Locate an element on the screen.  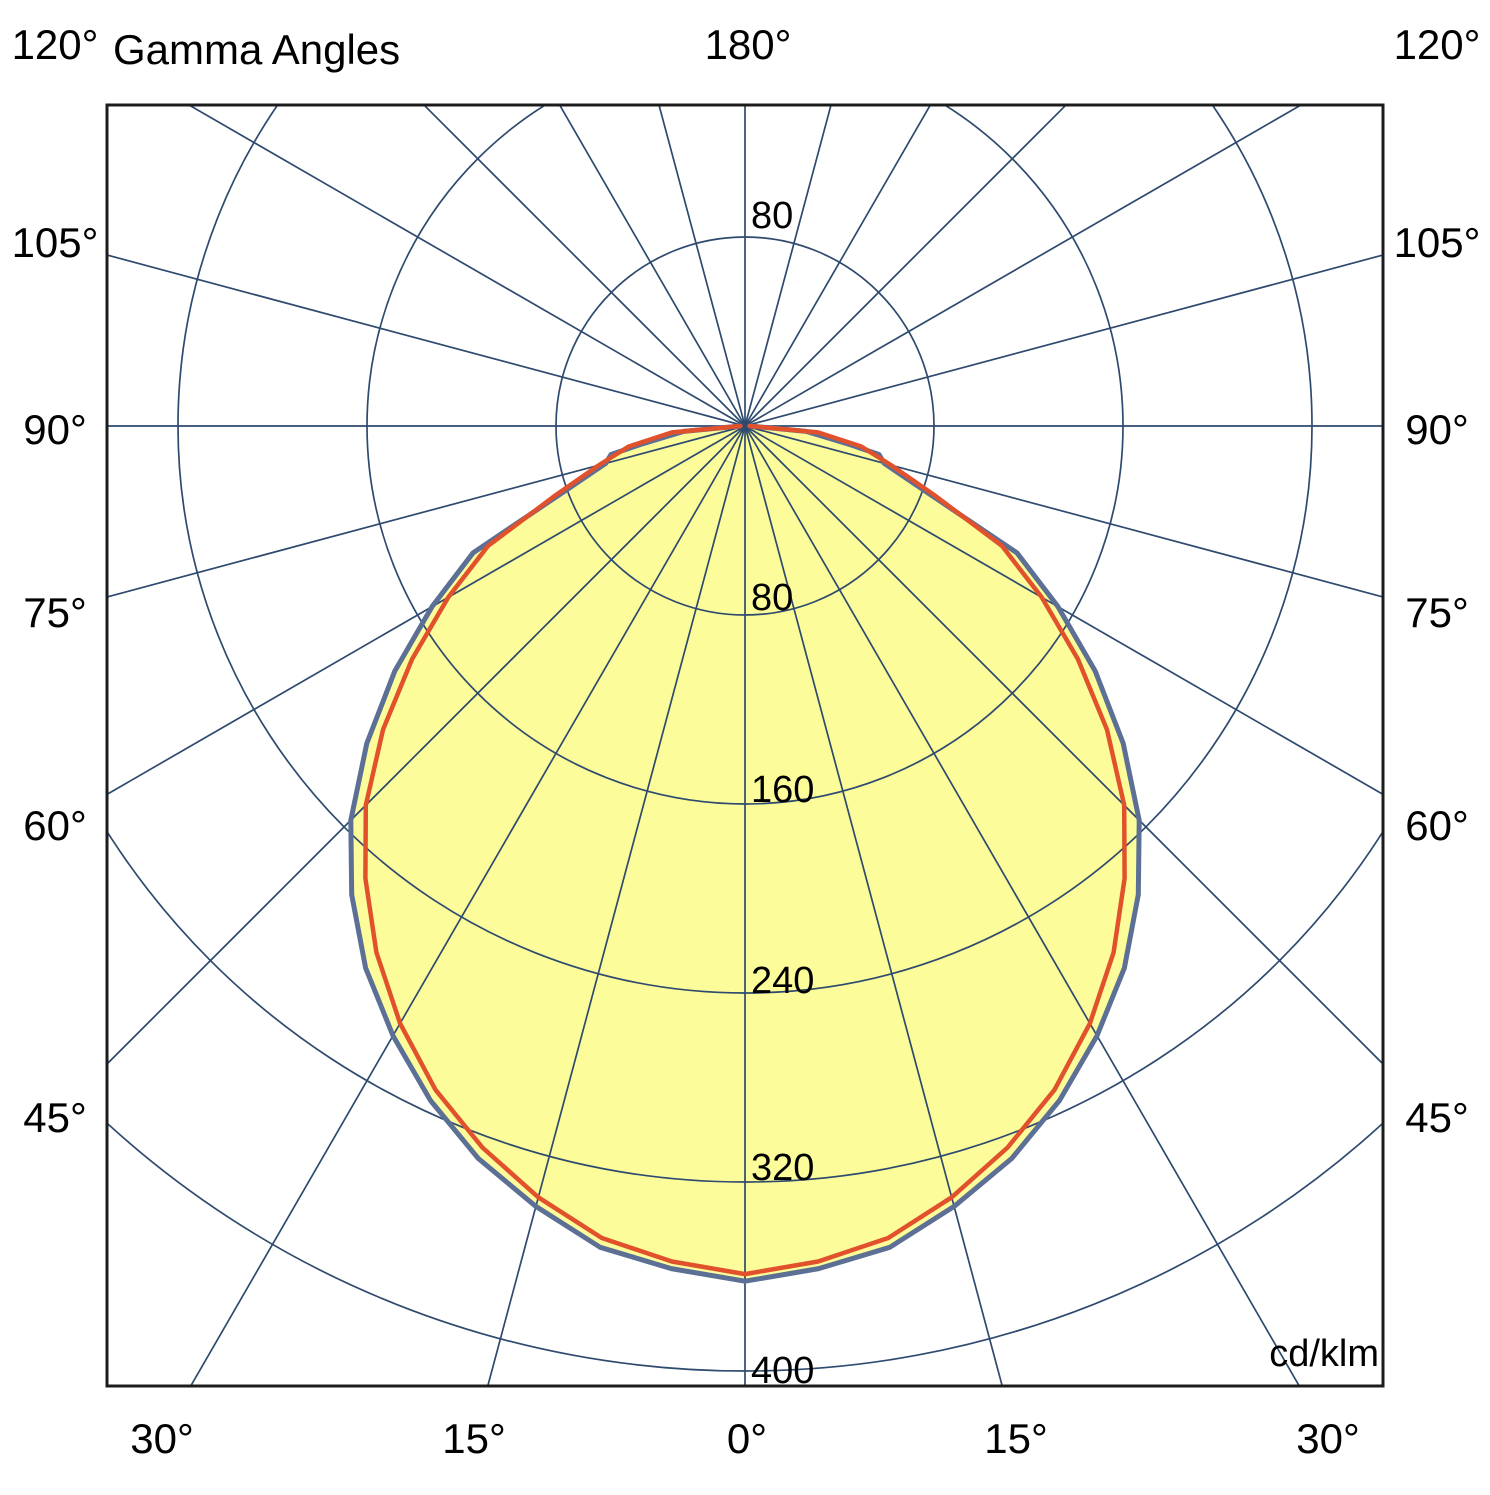
gamma-label-left-45: 45° is located at coordinates (55, 1117).